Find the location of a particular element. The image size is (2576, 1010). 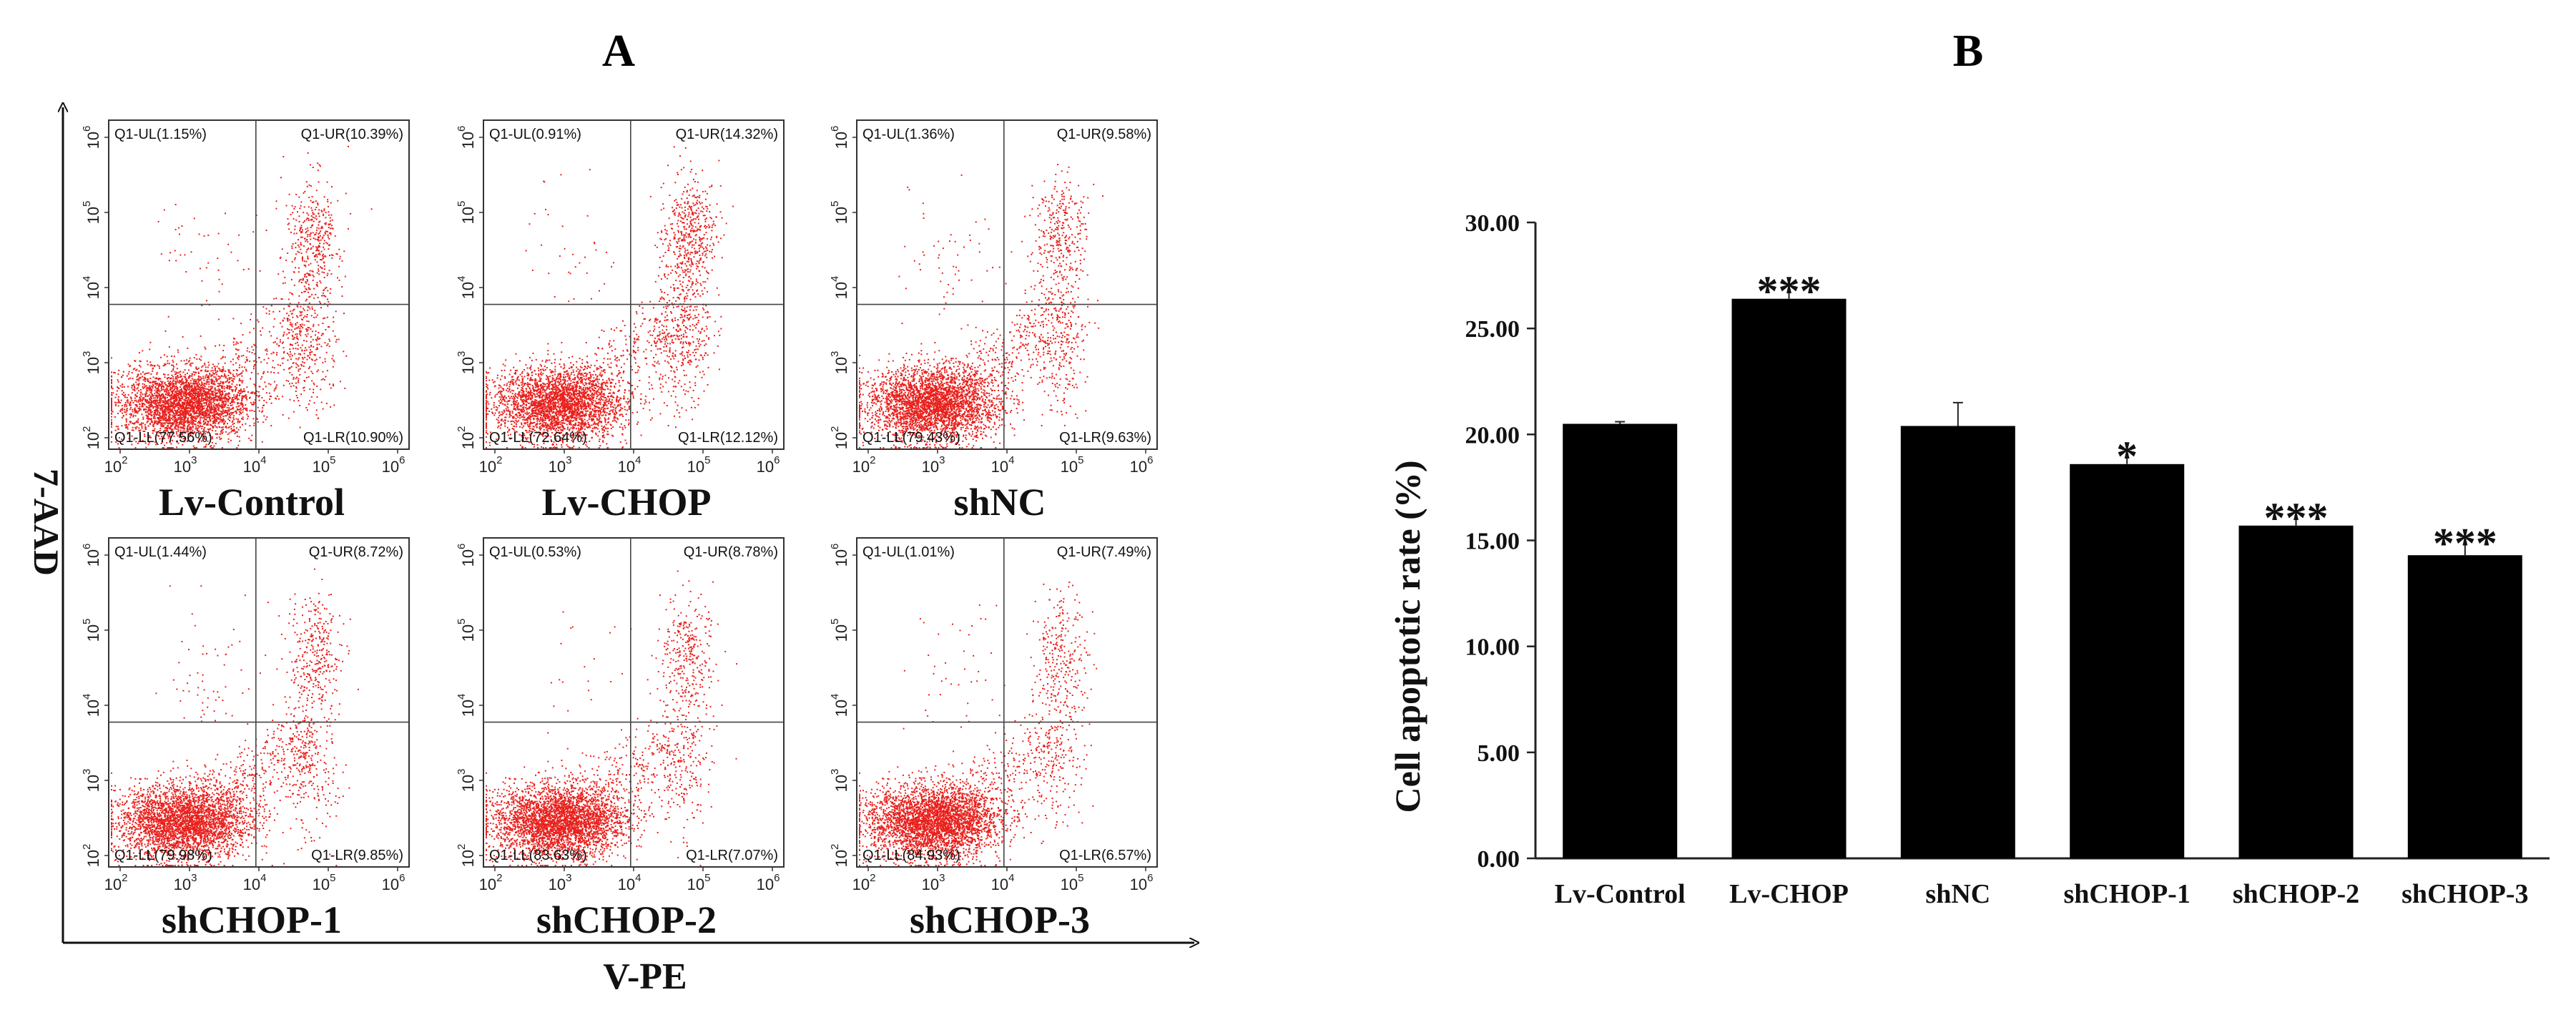

quadrant-lr-label: Q1-LR(9.63%) is located at coordinates (1105, 438).